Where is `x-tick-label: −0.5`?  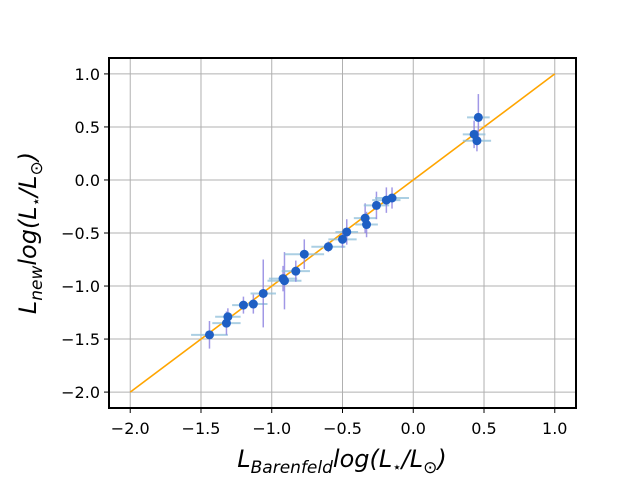
x-tick-label: −0.5 is located at coordinates (342, 428).